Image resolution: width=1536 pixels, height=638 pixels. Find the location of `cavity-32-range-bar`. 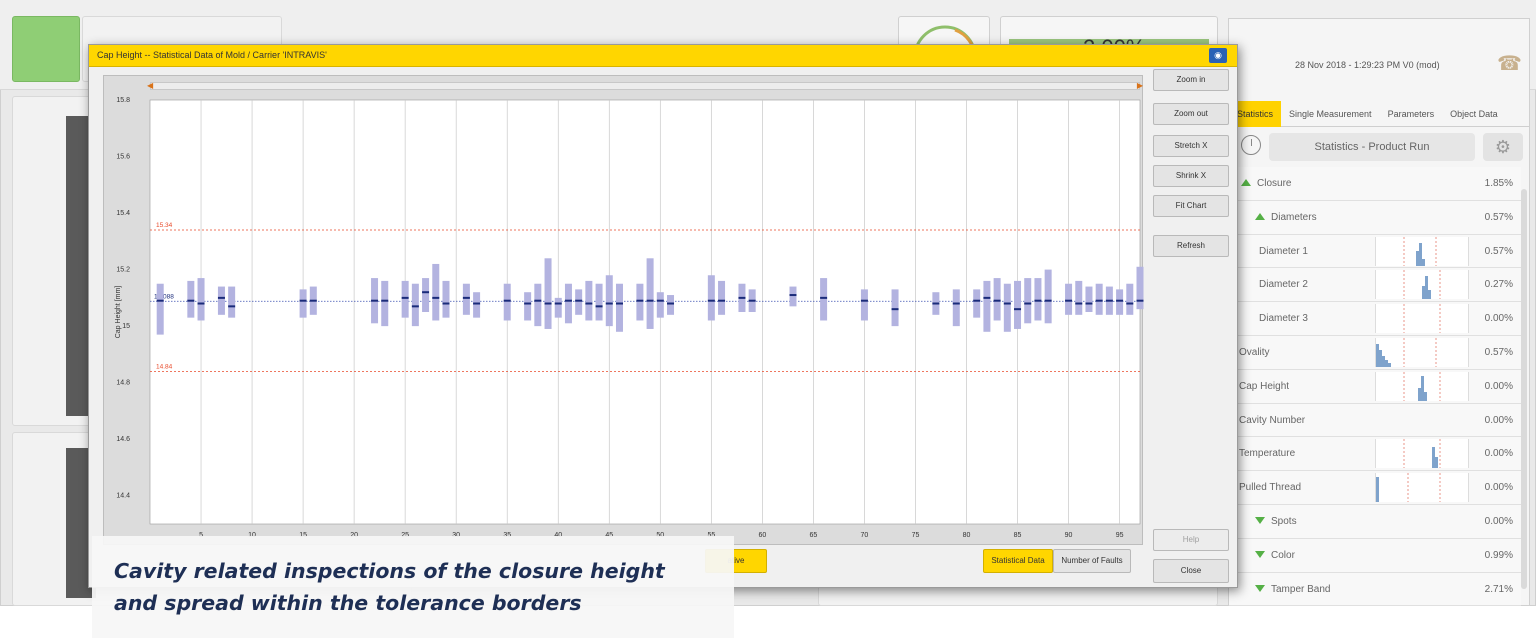

cavity-32-range-bar is located at coordinates (477, 305).